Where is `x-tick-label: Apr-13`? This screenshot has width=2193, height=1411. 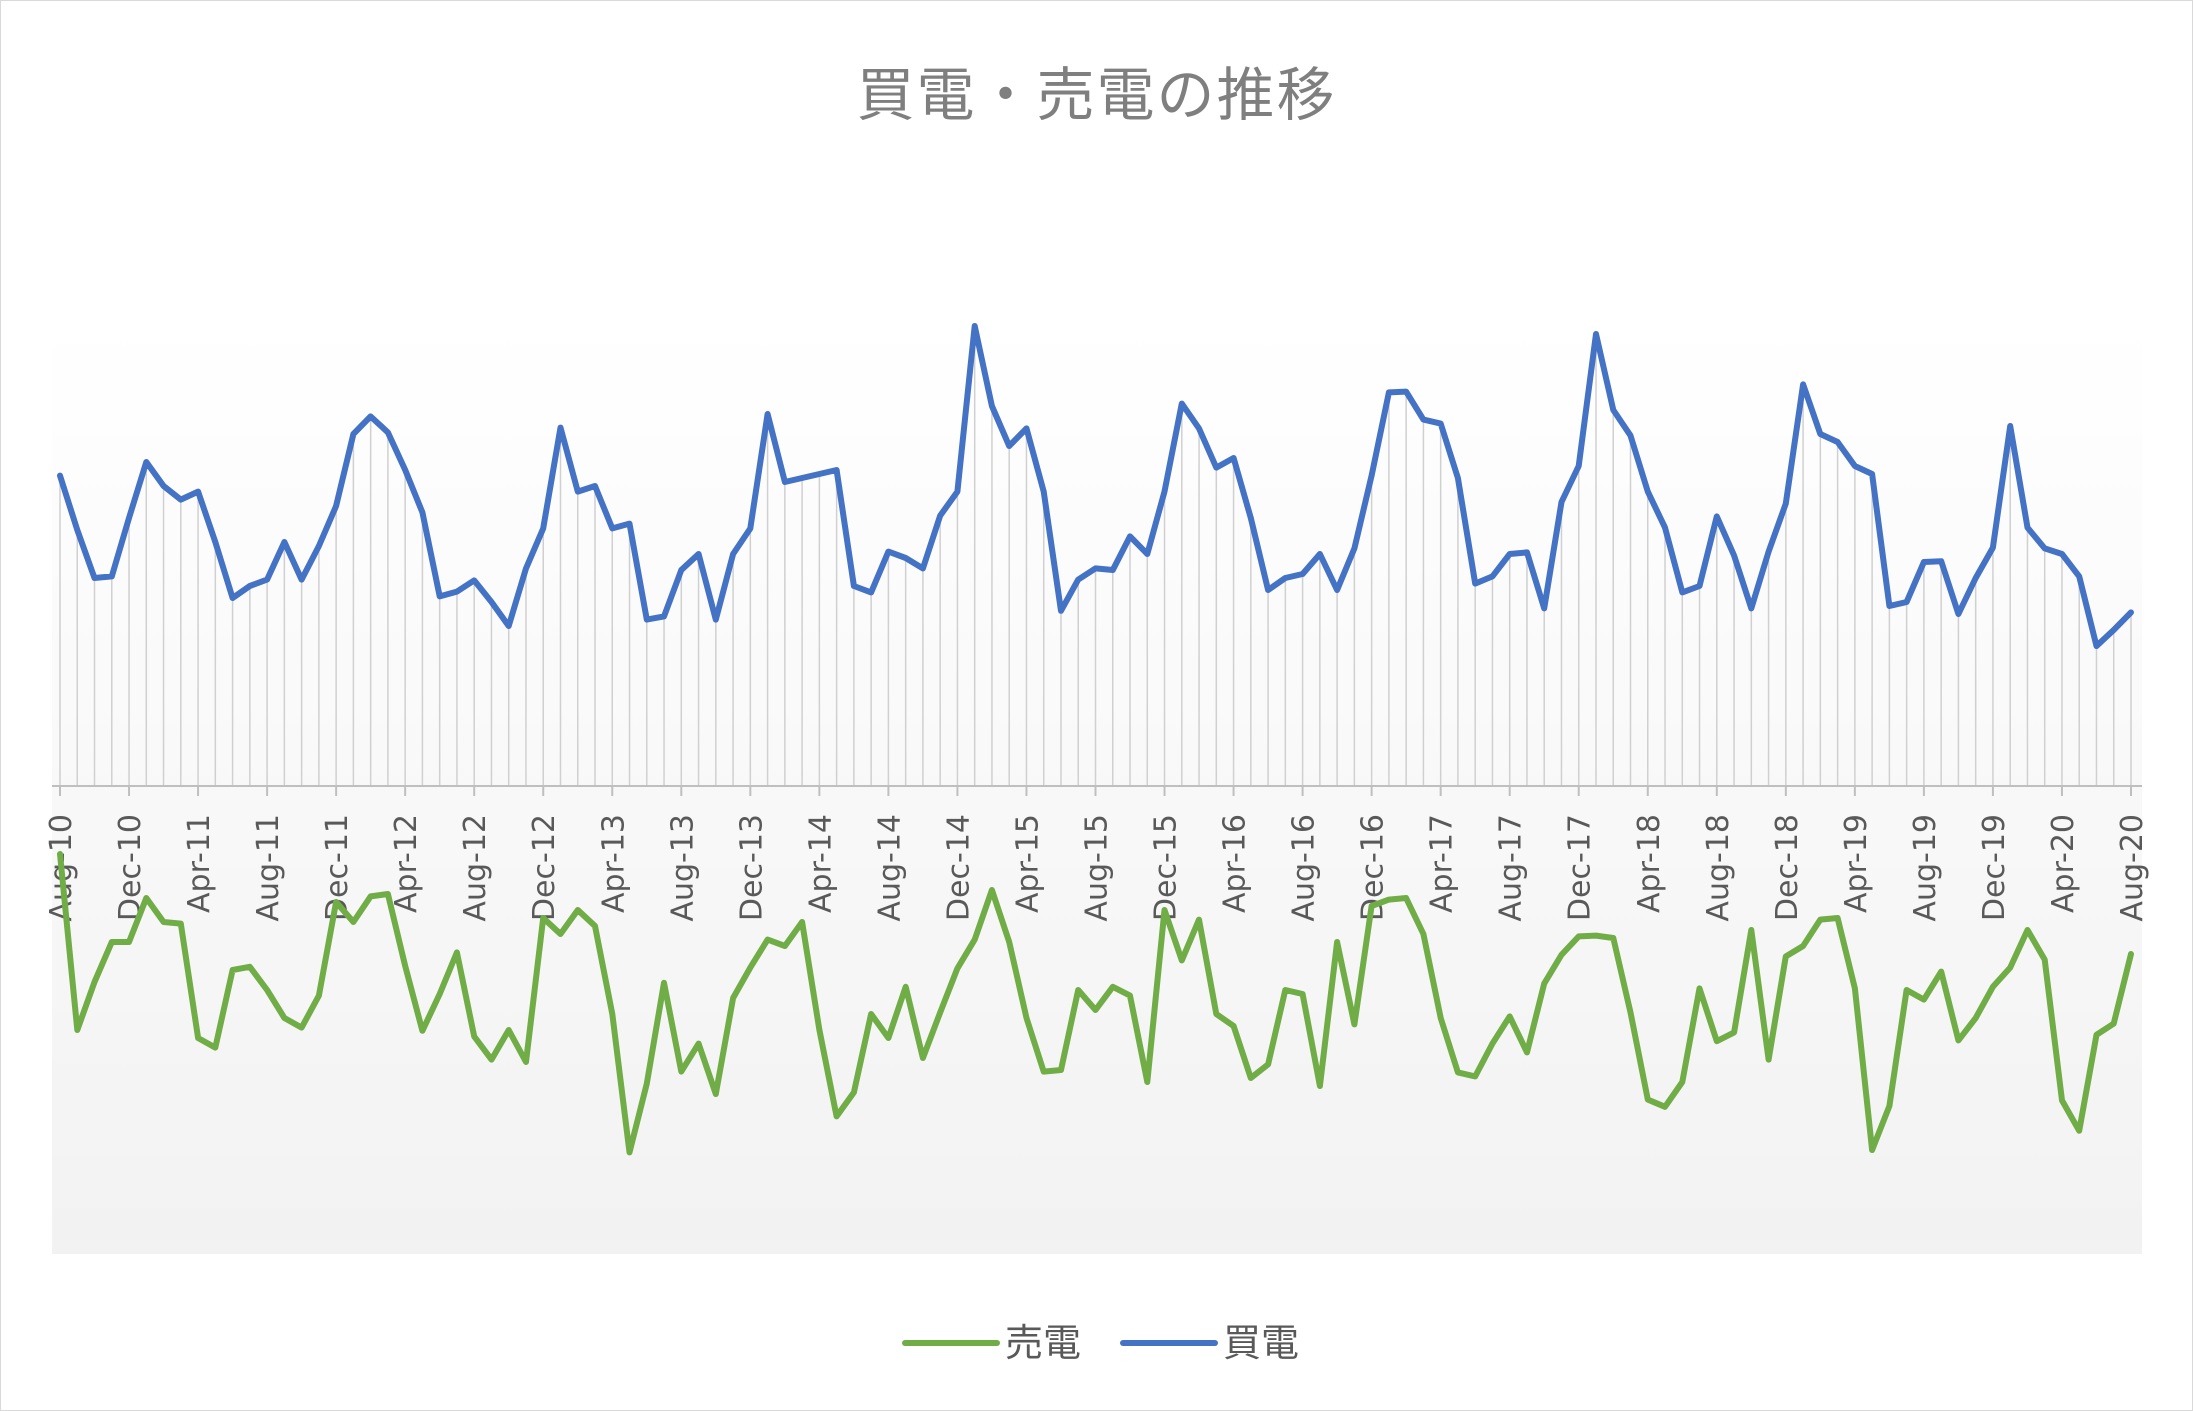 x-tick-label: Apr-13 is located at coordinates (613, 863).